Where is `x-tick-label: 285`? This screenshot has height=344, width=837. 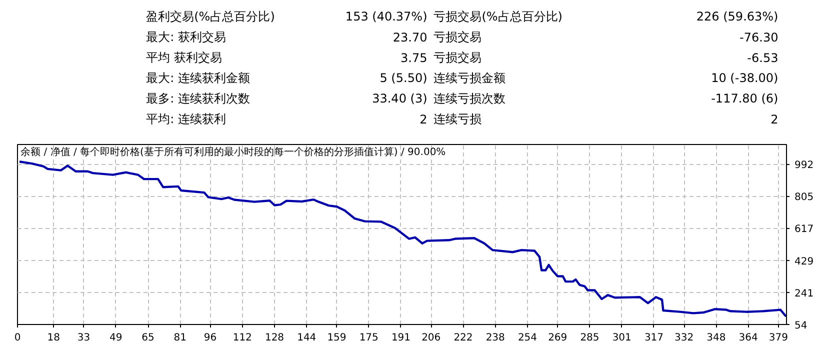 x-tick-label: 285 is located at coordinates (590, 338).